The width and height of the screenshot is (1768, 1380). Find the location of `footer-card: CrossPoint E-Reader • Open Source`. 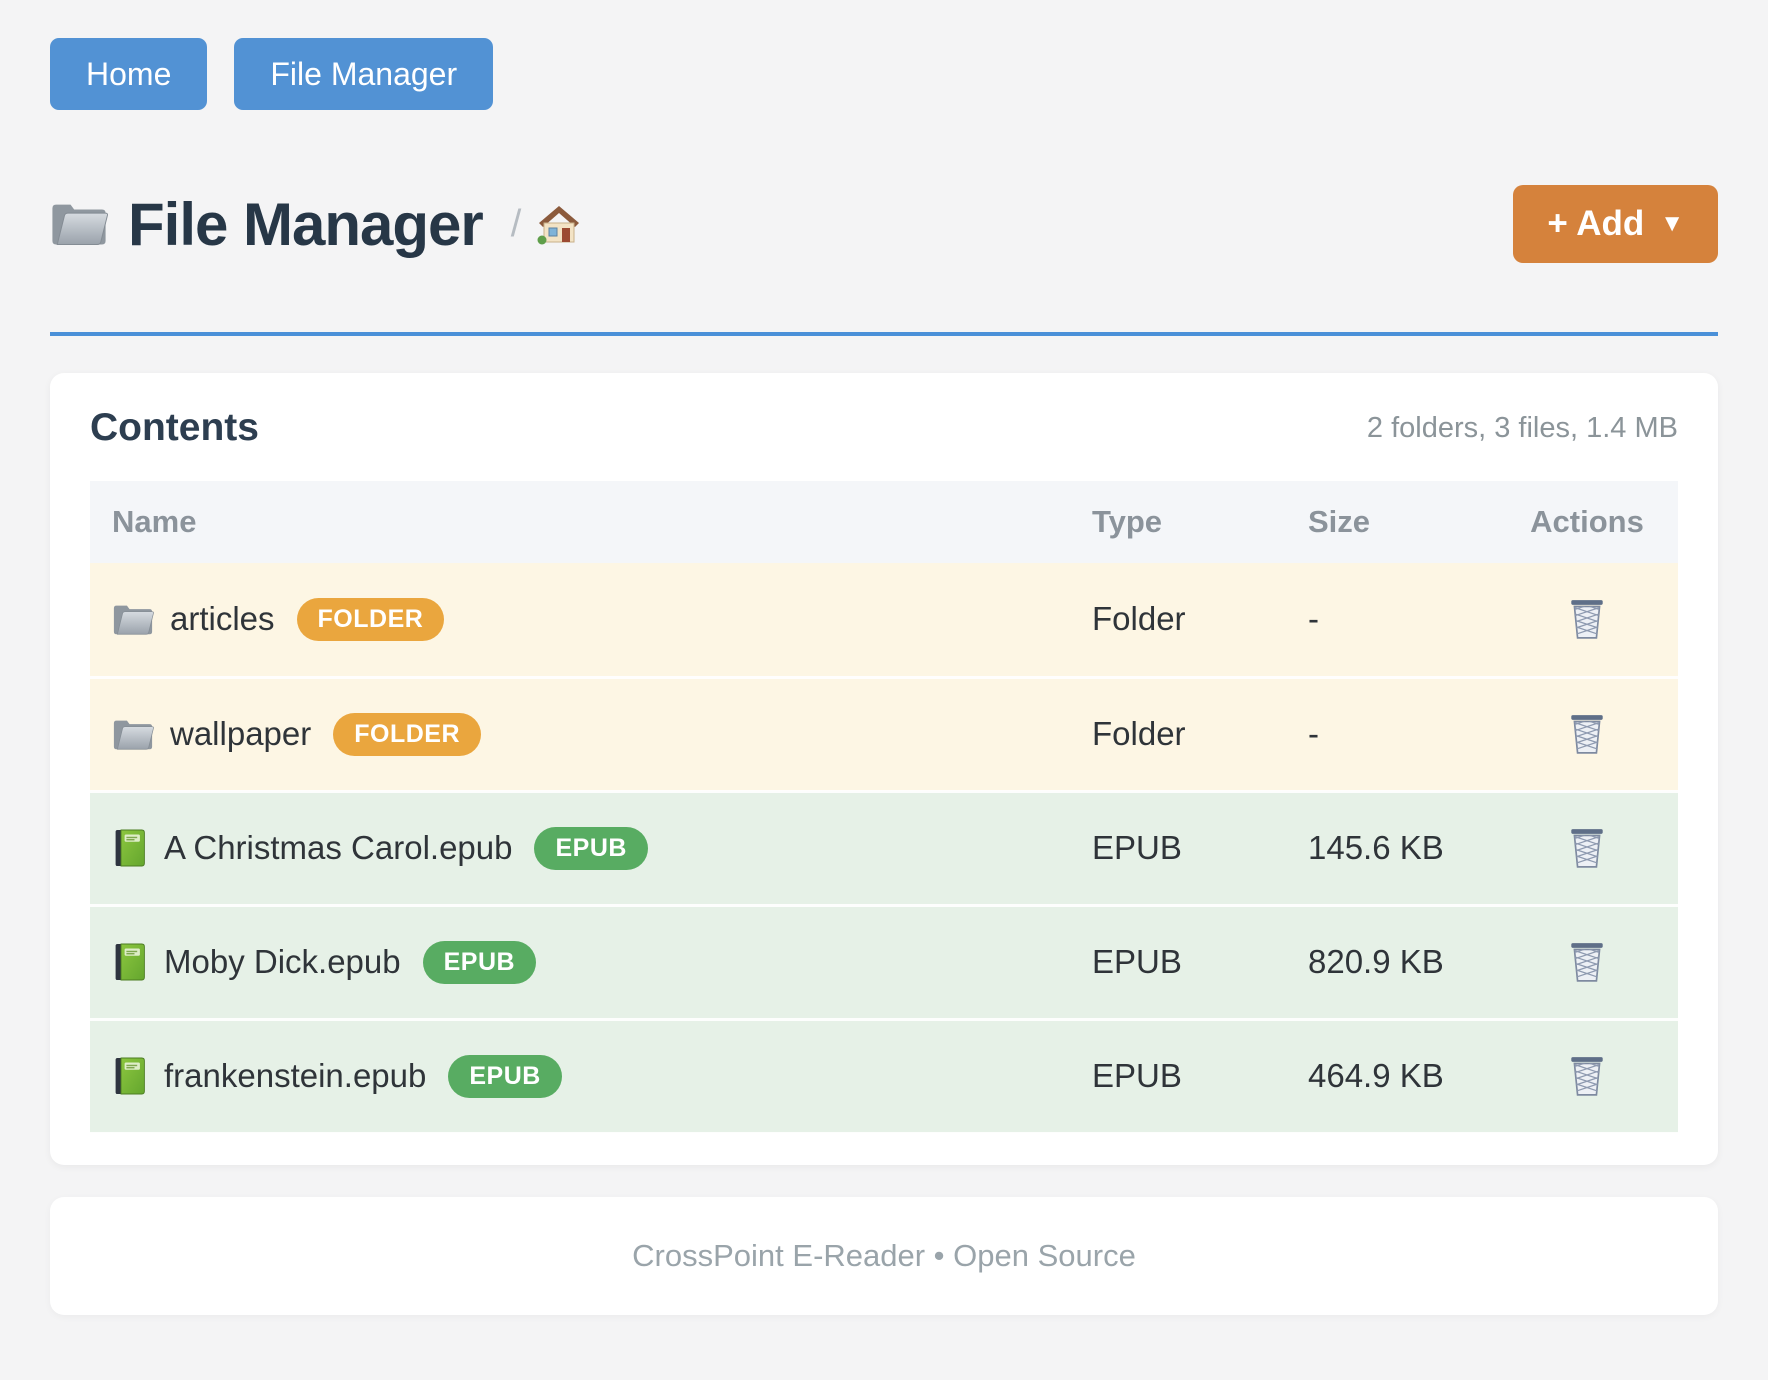

footer-card: CrossPoint E-Reader • Open Source is located at coordinates (884, 1255).